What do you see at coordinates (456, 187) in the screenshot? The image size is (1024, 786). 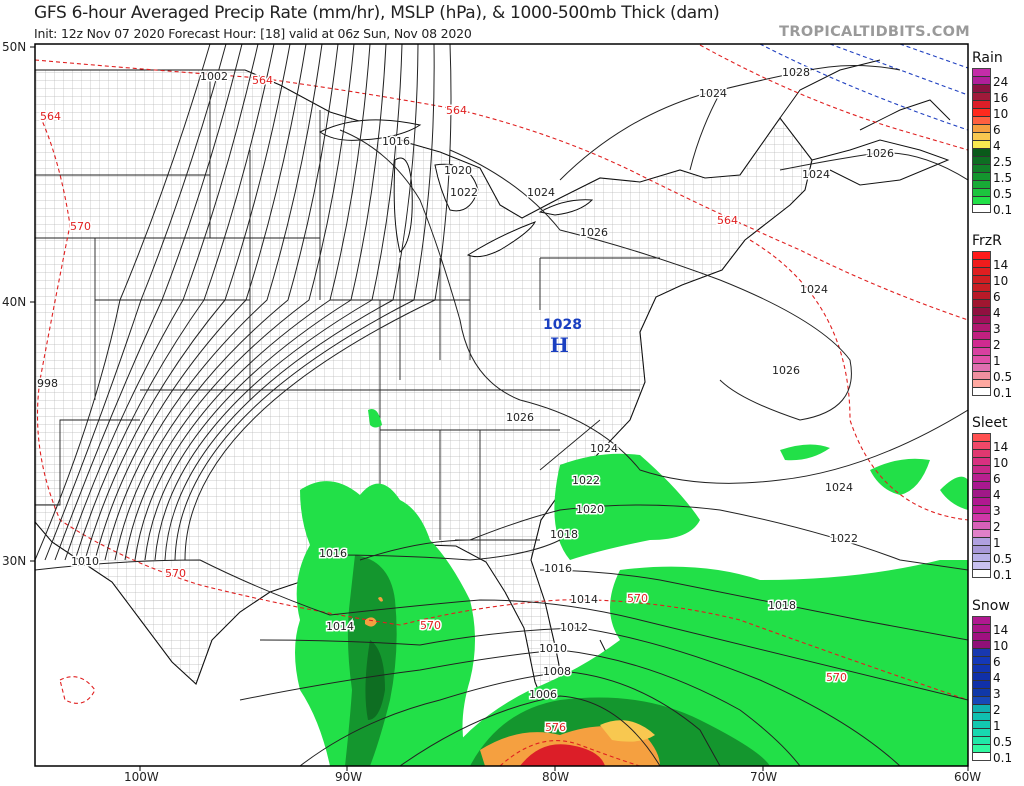 I see `lake-huron` at bounding box center [456, 187].